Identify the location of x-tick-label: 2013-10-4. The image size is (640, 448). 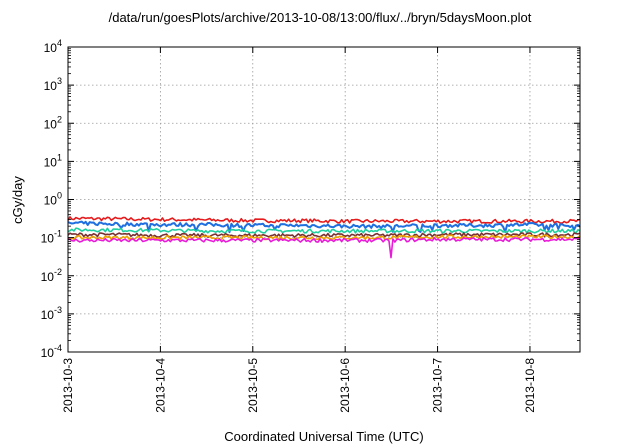
(160, 385).